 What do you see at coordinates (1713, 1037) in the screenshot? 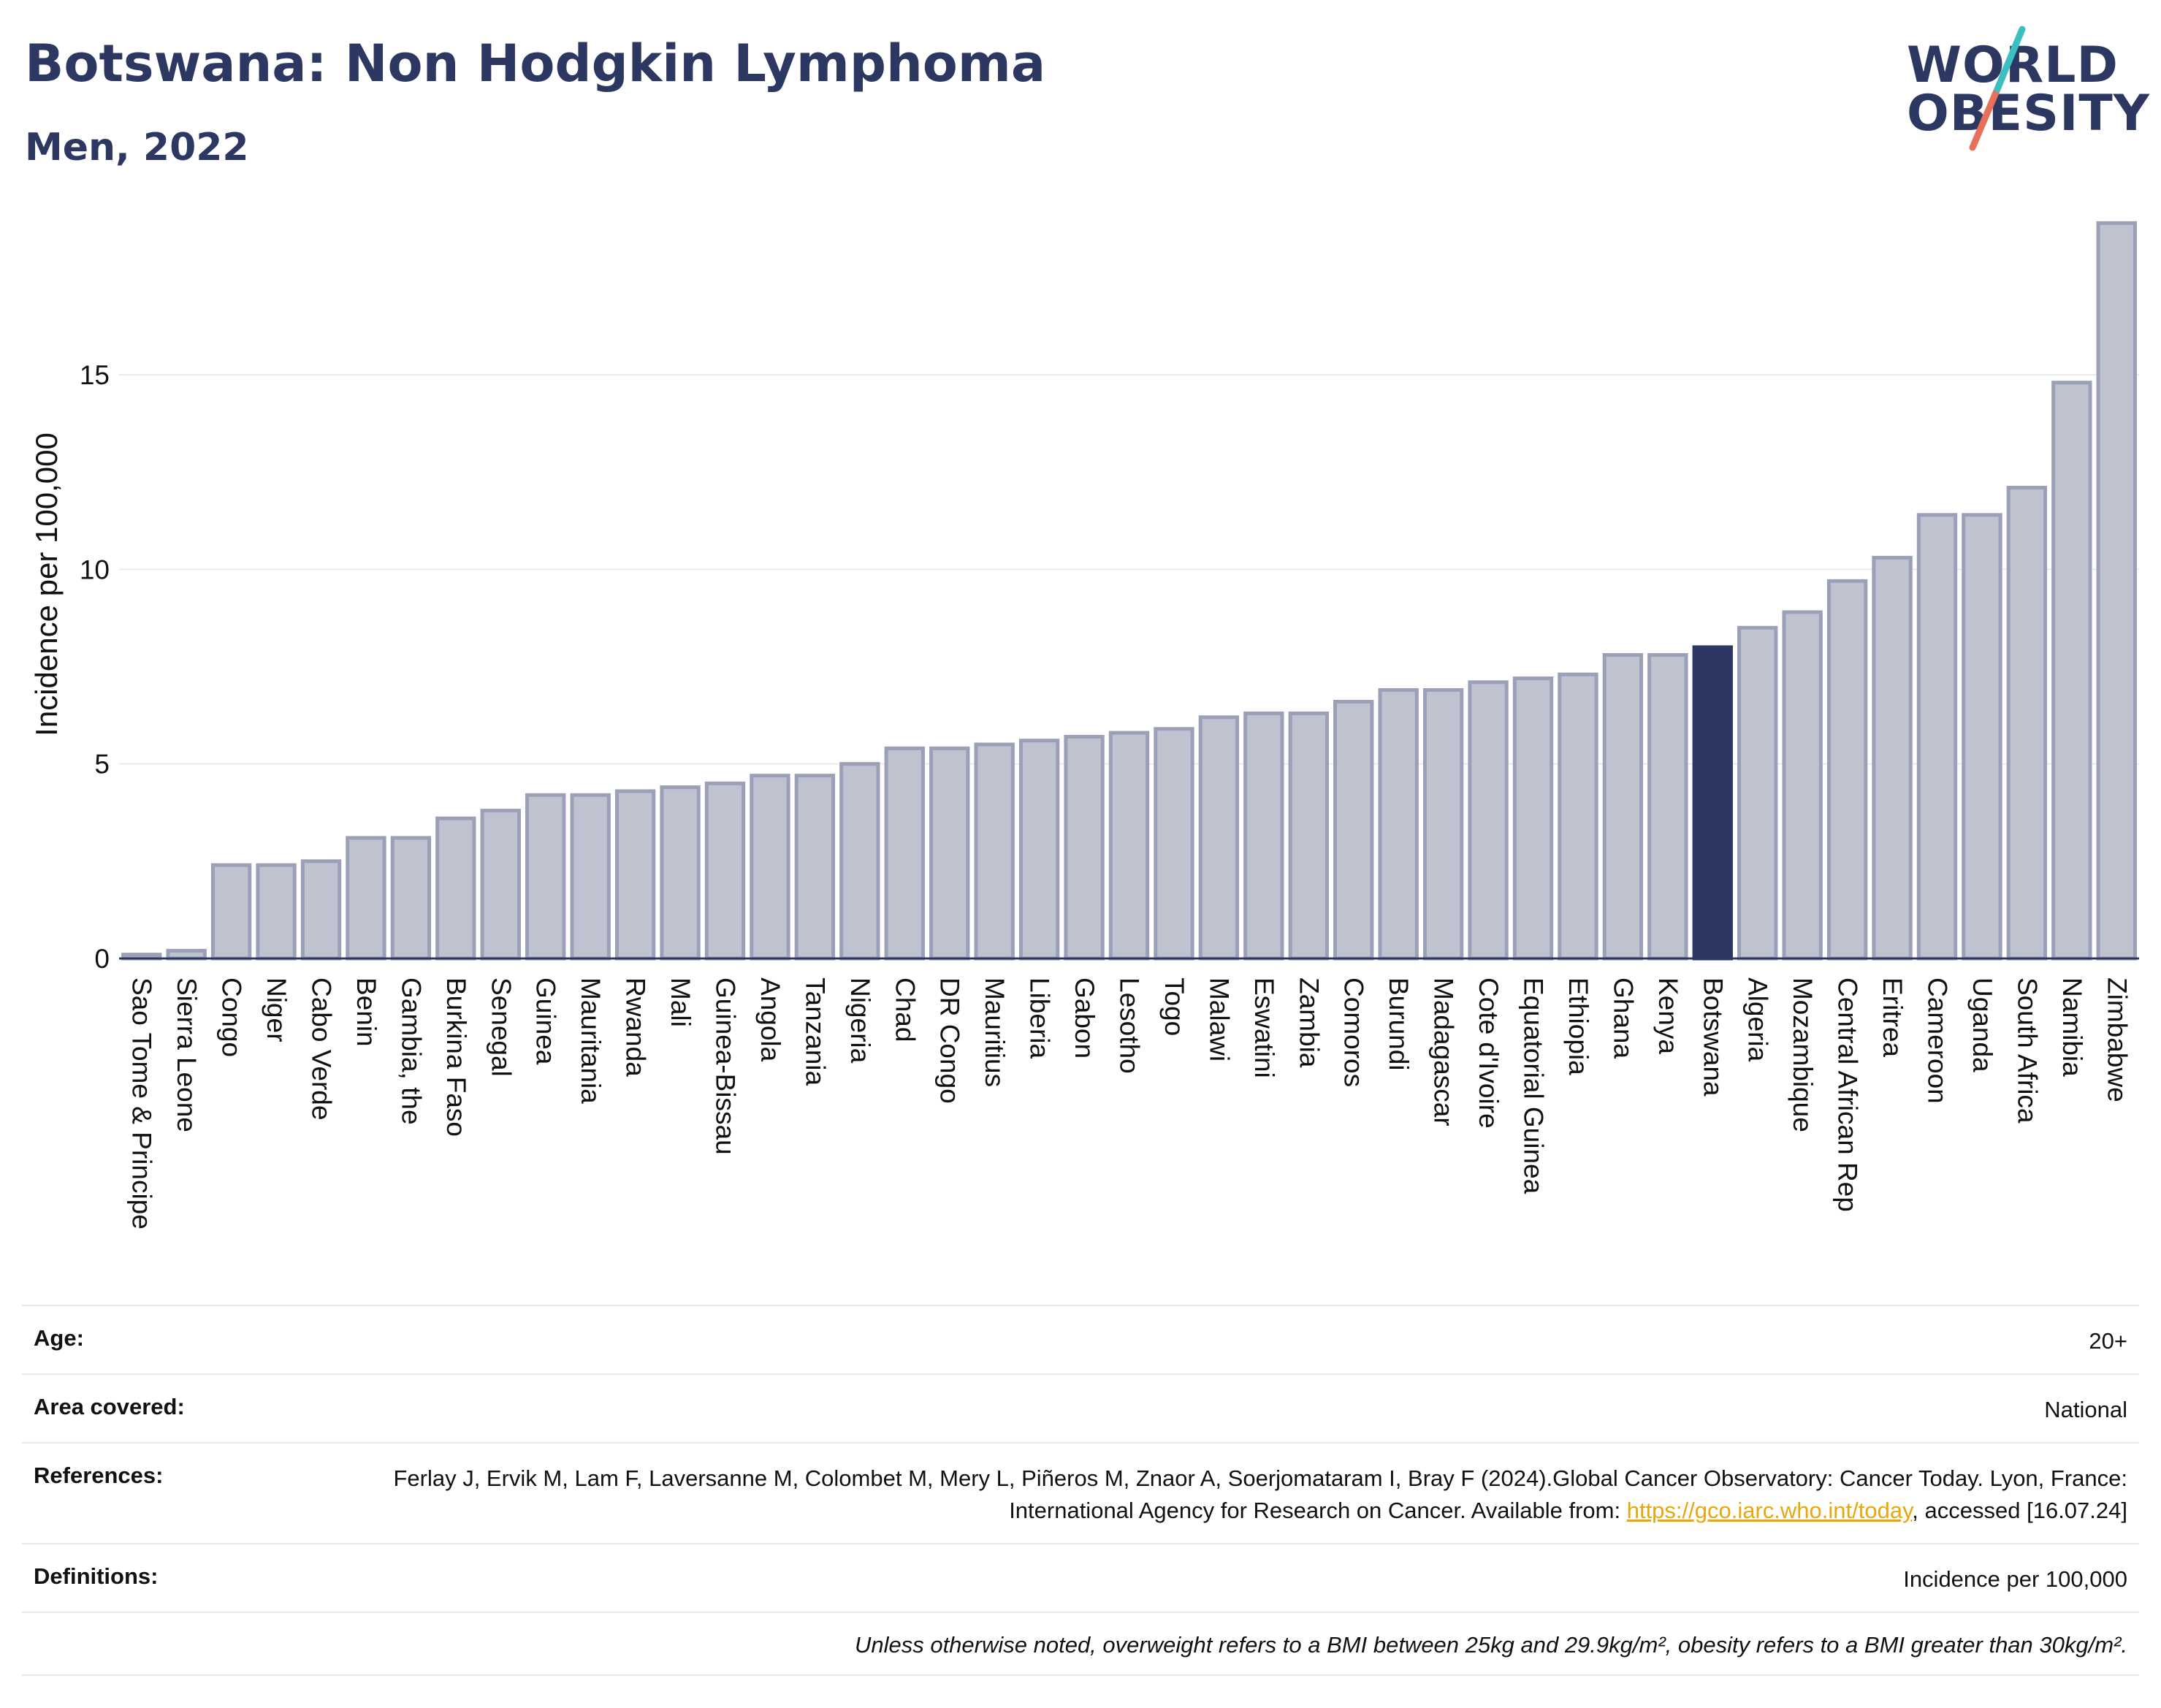
I see `x-tick-label: Botswana` at bounding box center [1713, 1037].